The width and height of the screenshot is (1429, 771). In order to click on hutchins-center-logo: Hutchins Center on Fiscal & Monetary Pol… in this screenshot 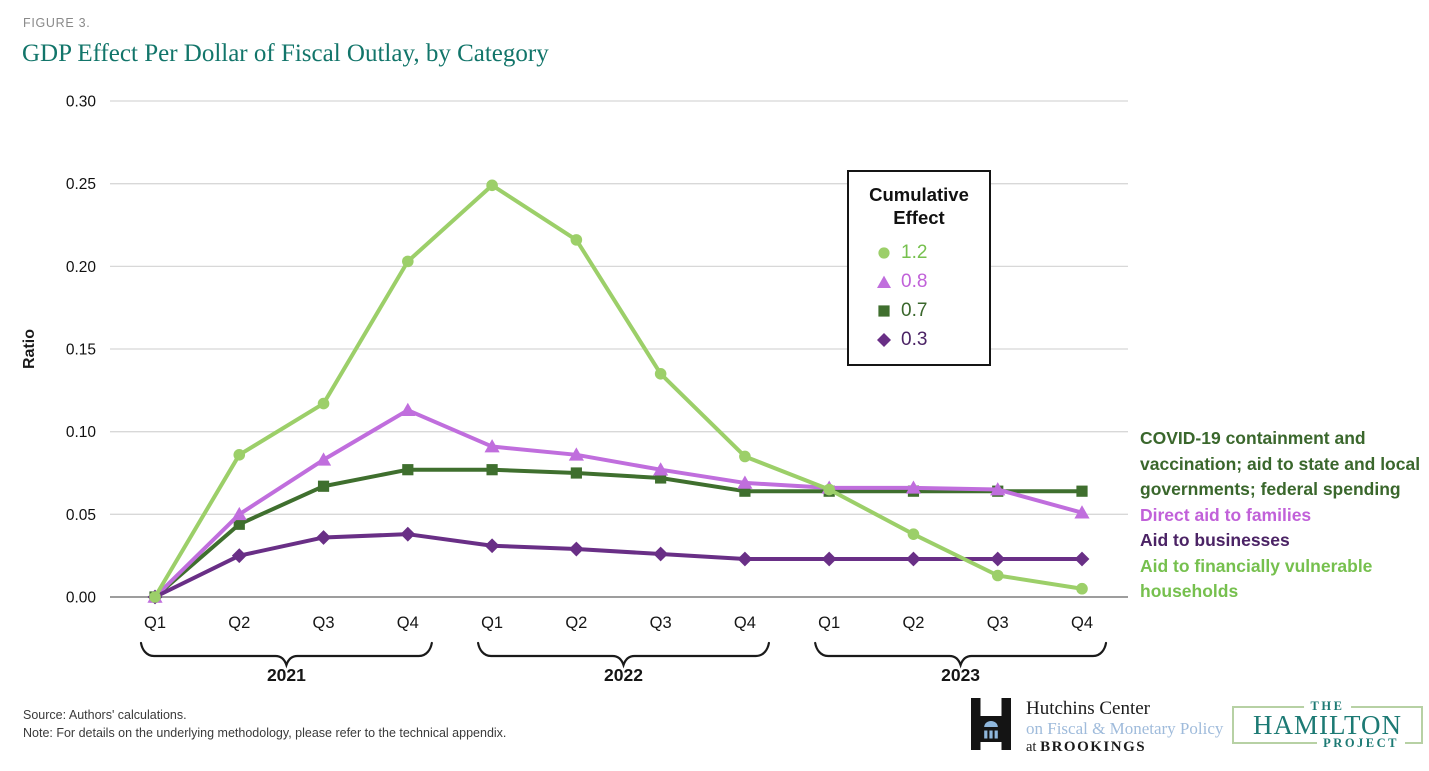, I will do `click(1097, 727)`.